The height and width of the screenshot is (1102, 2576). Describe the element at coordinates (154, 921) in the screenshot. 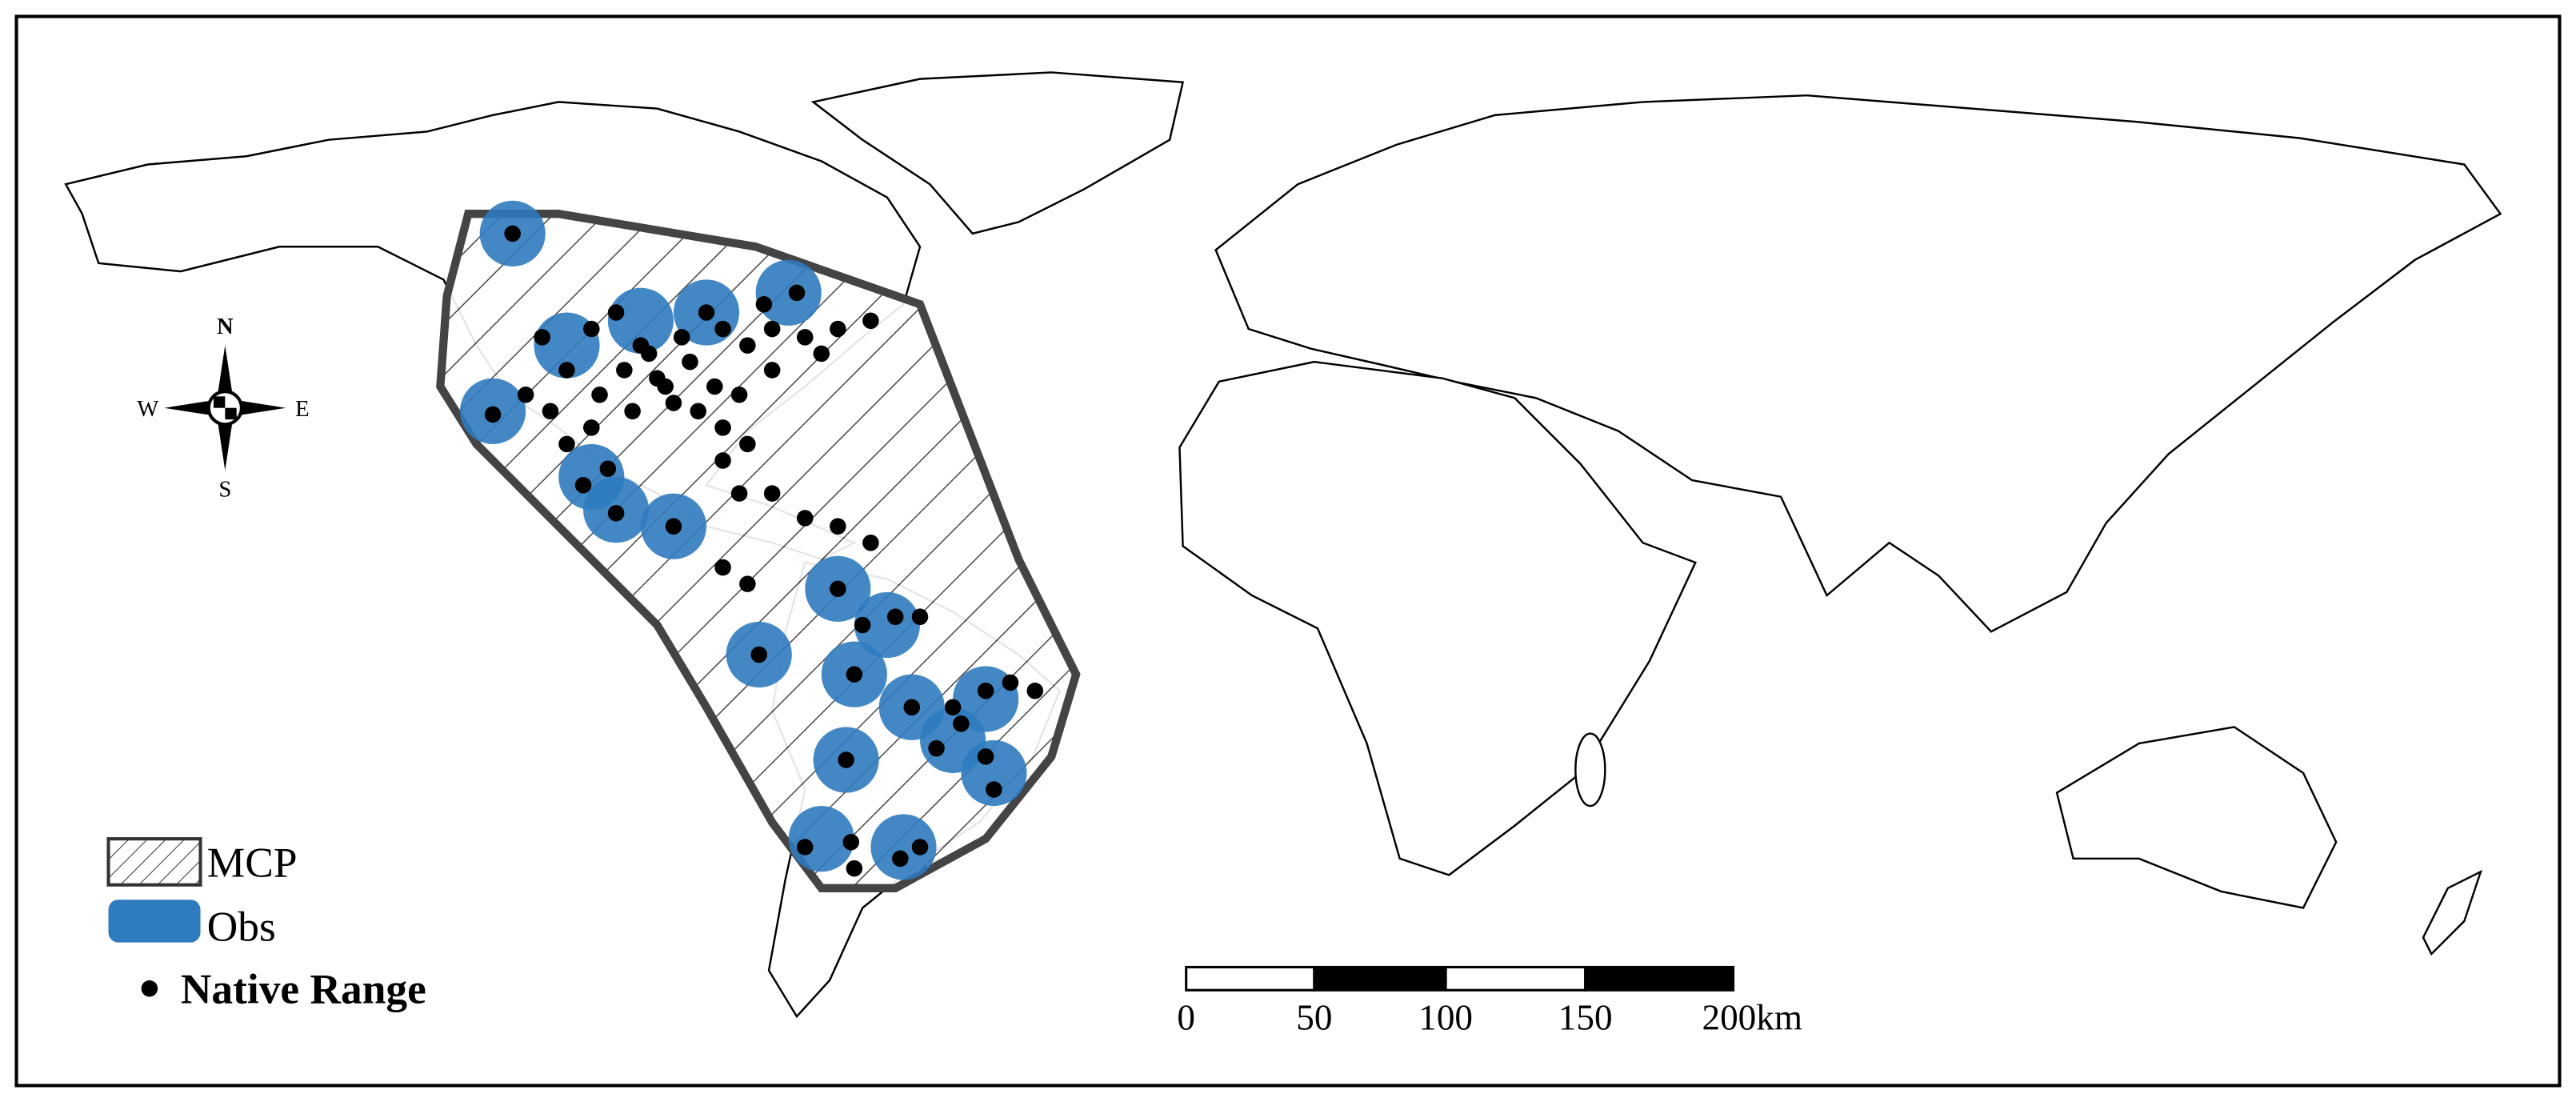

I see `legend-obs-swatch` at that location.